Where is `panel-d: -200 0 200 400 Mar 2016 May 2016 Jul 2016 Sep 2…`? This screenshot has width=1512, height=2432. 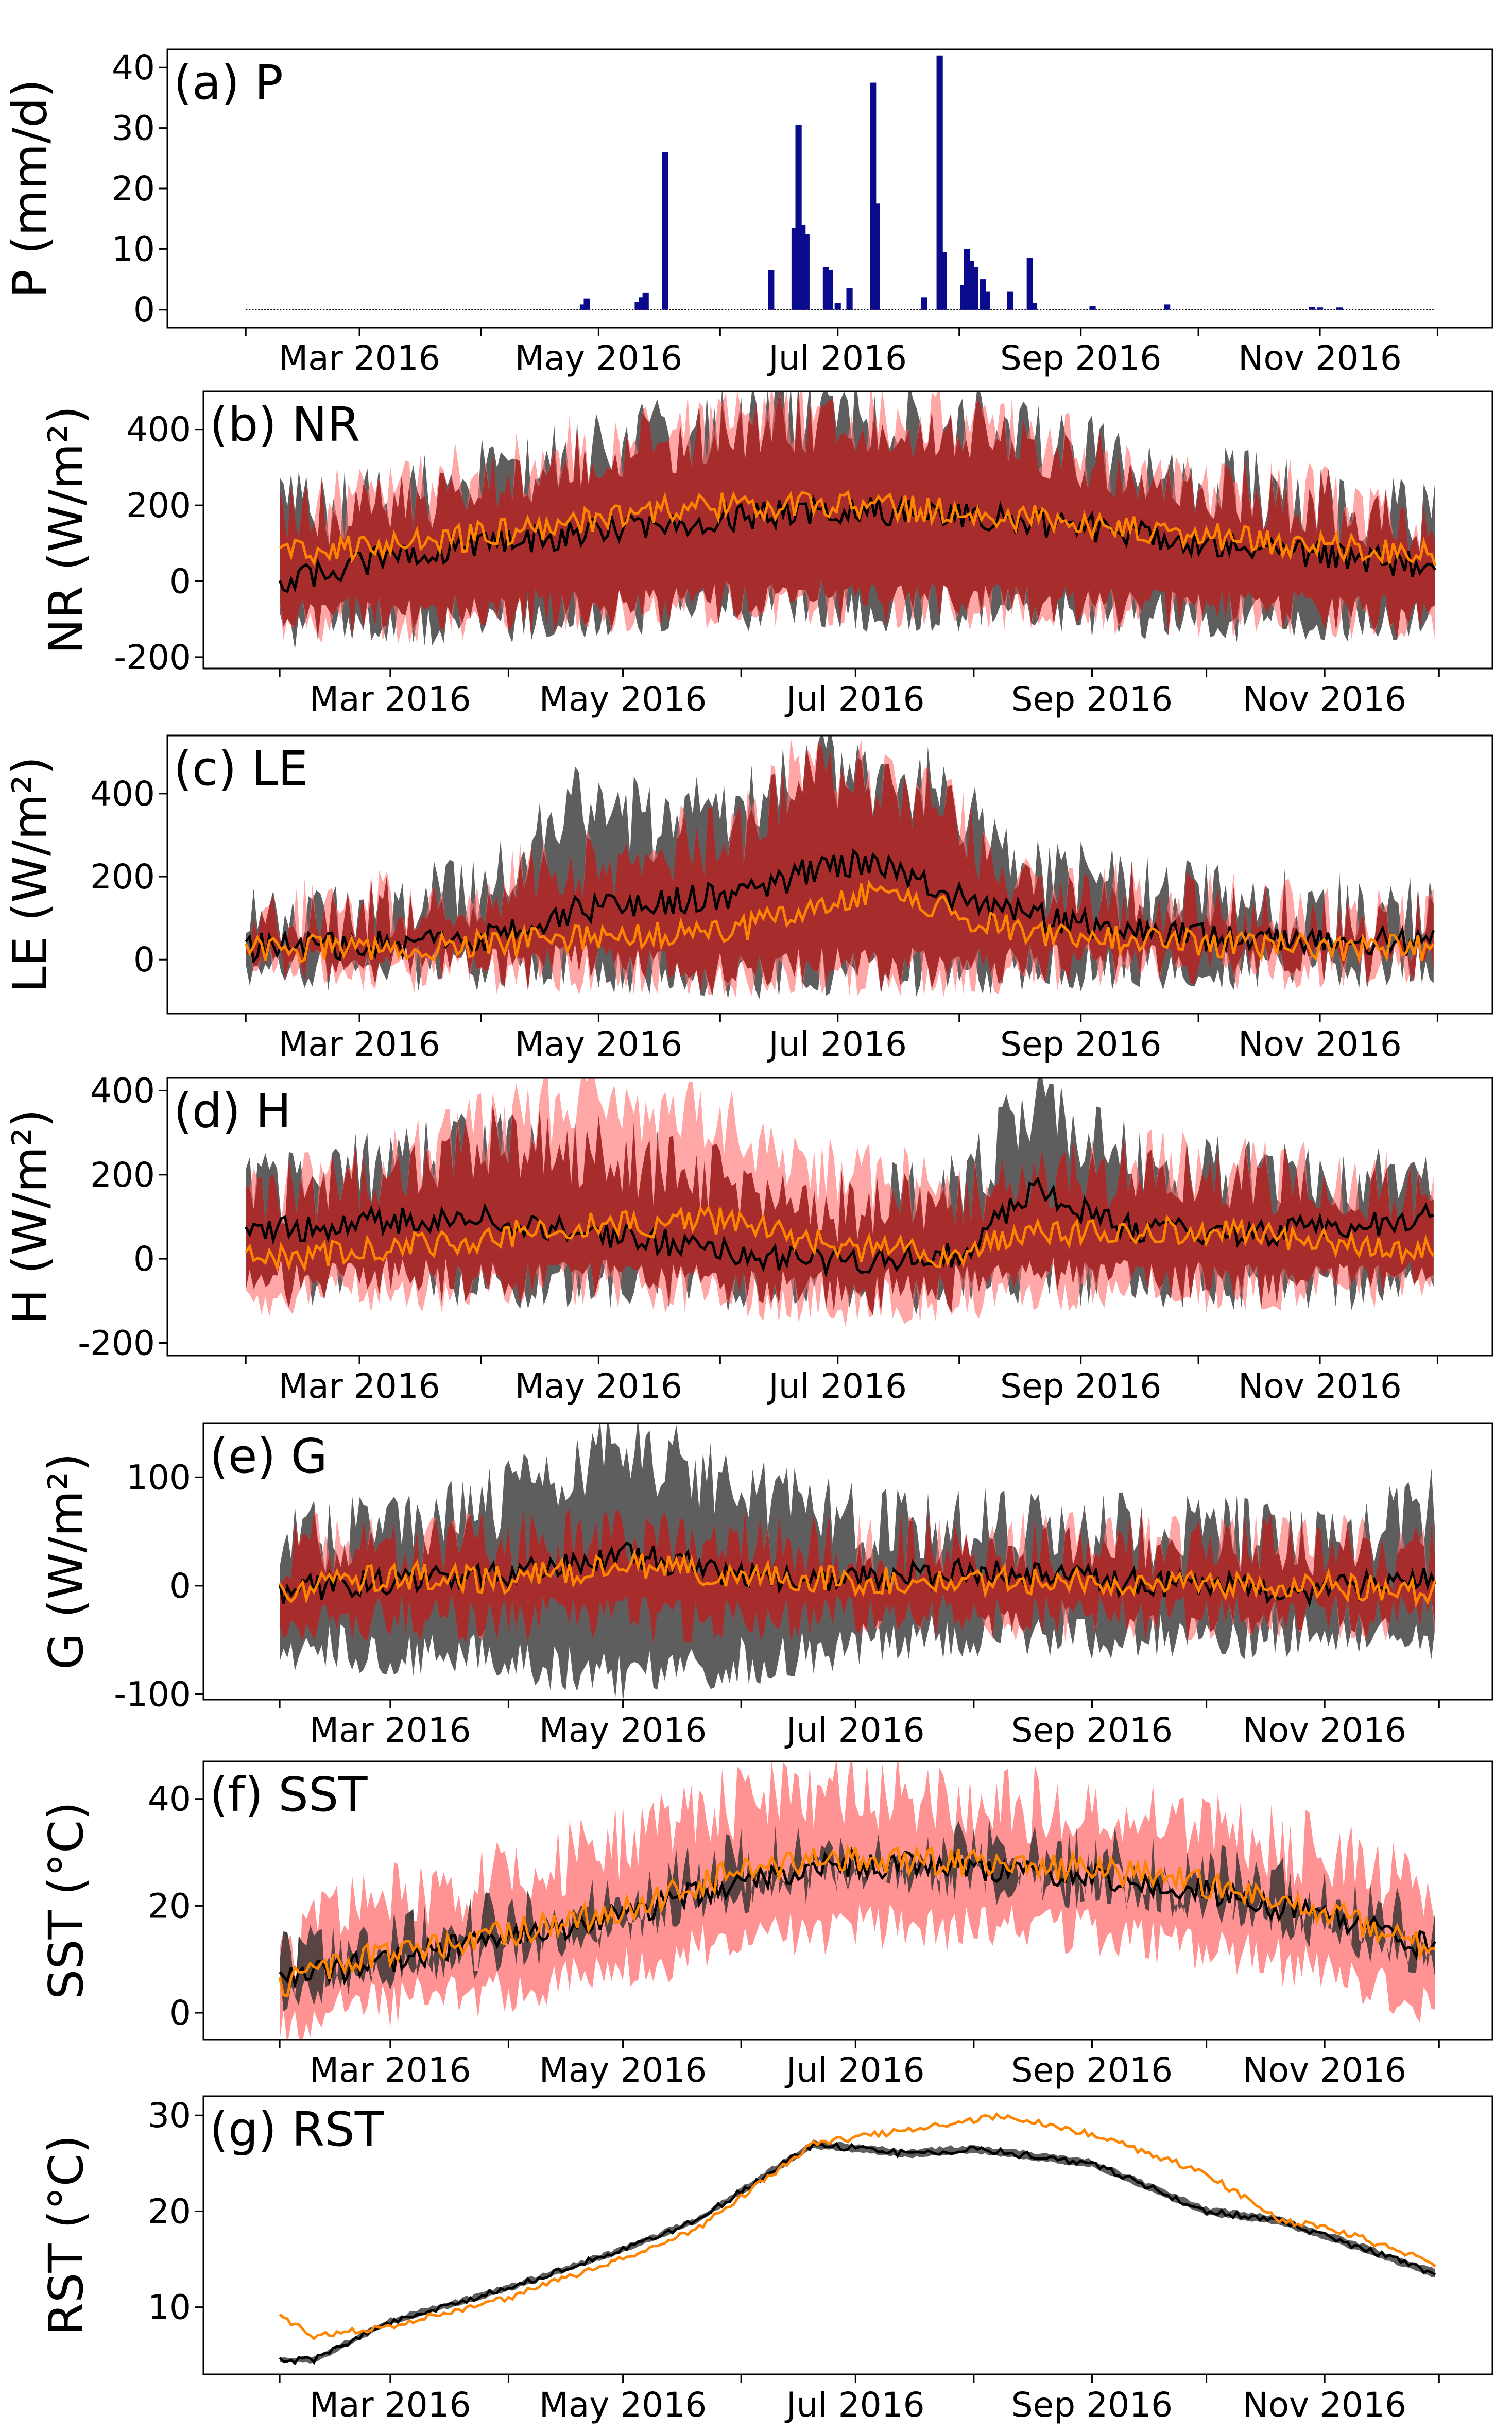
panel-d: -200 0 200 400 Mar 2016 May 2016 Jul 2016 Sep 2… is located at coordinates (748, 1238).